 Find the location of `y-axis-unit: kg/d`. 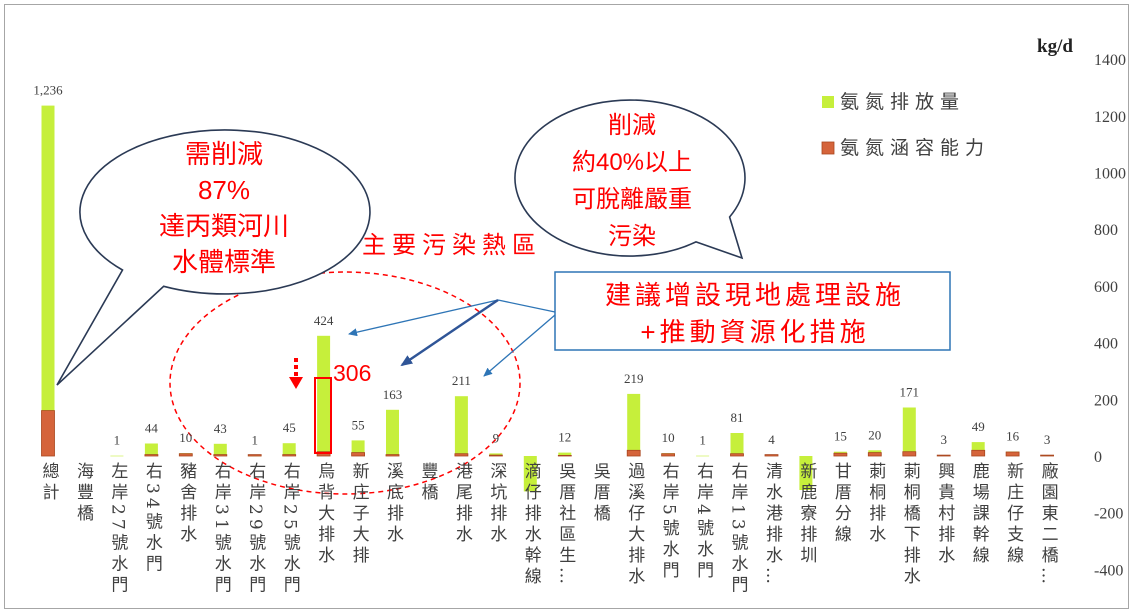

y-axis-unit: kg/d is located at coordinates (1055, 46).